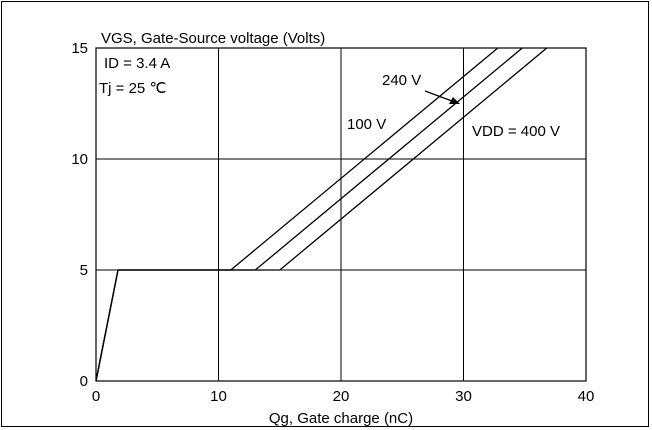 Image resolution: width=652 pixels, height=430 pixels. I want to click on condition-tj: Tj = 25 ℃, so click(132, 88).